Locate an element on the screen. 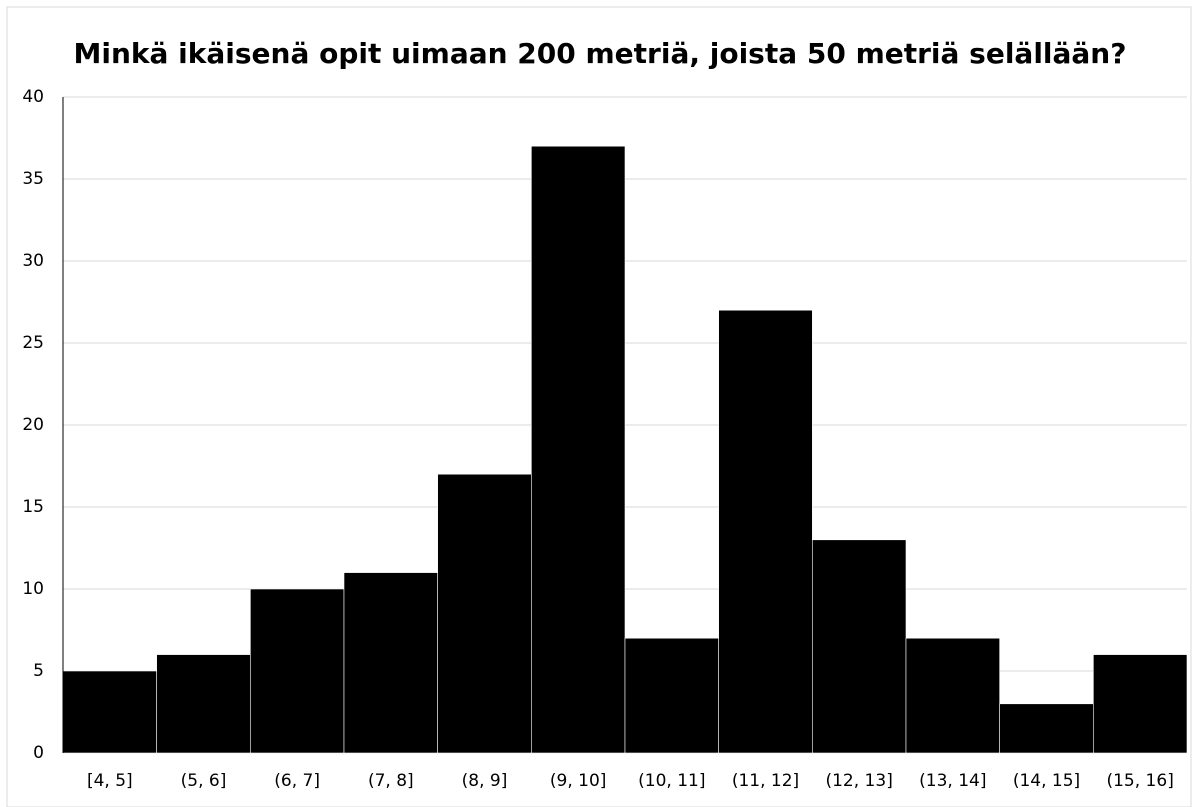  y-tick-label: 0 is located at coordinates (38, 753).